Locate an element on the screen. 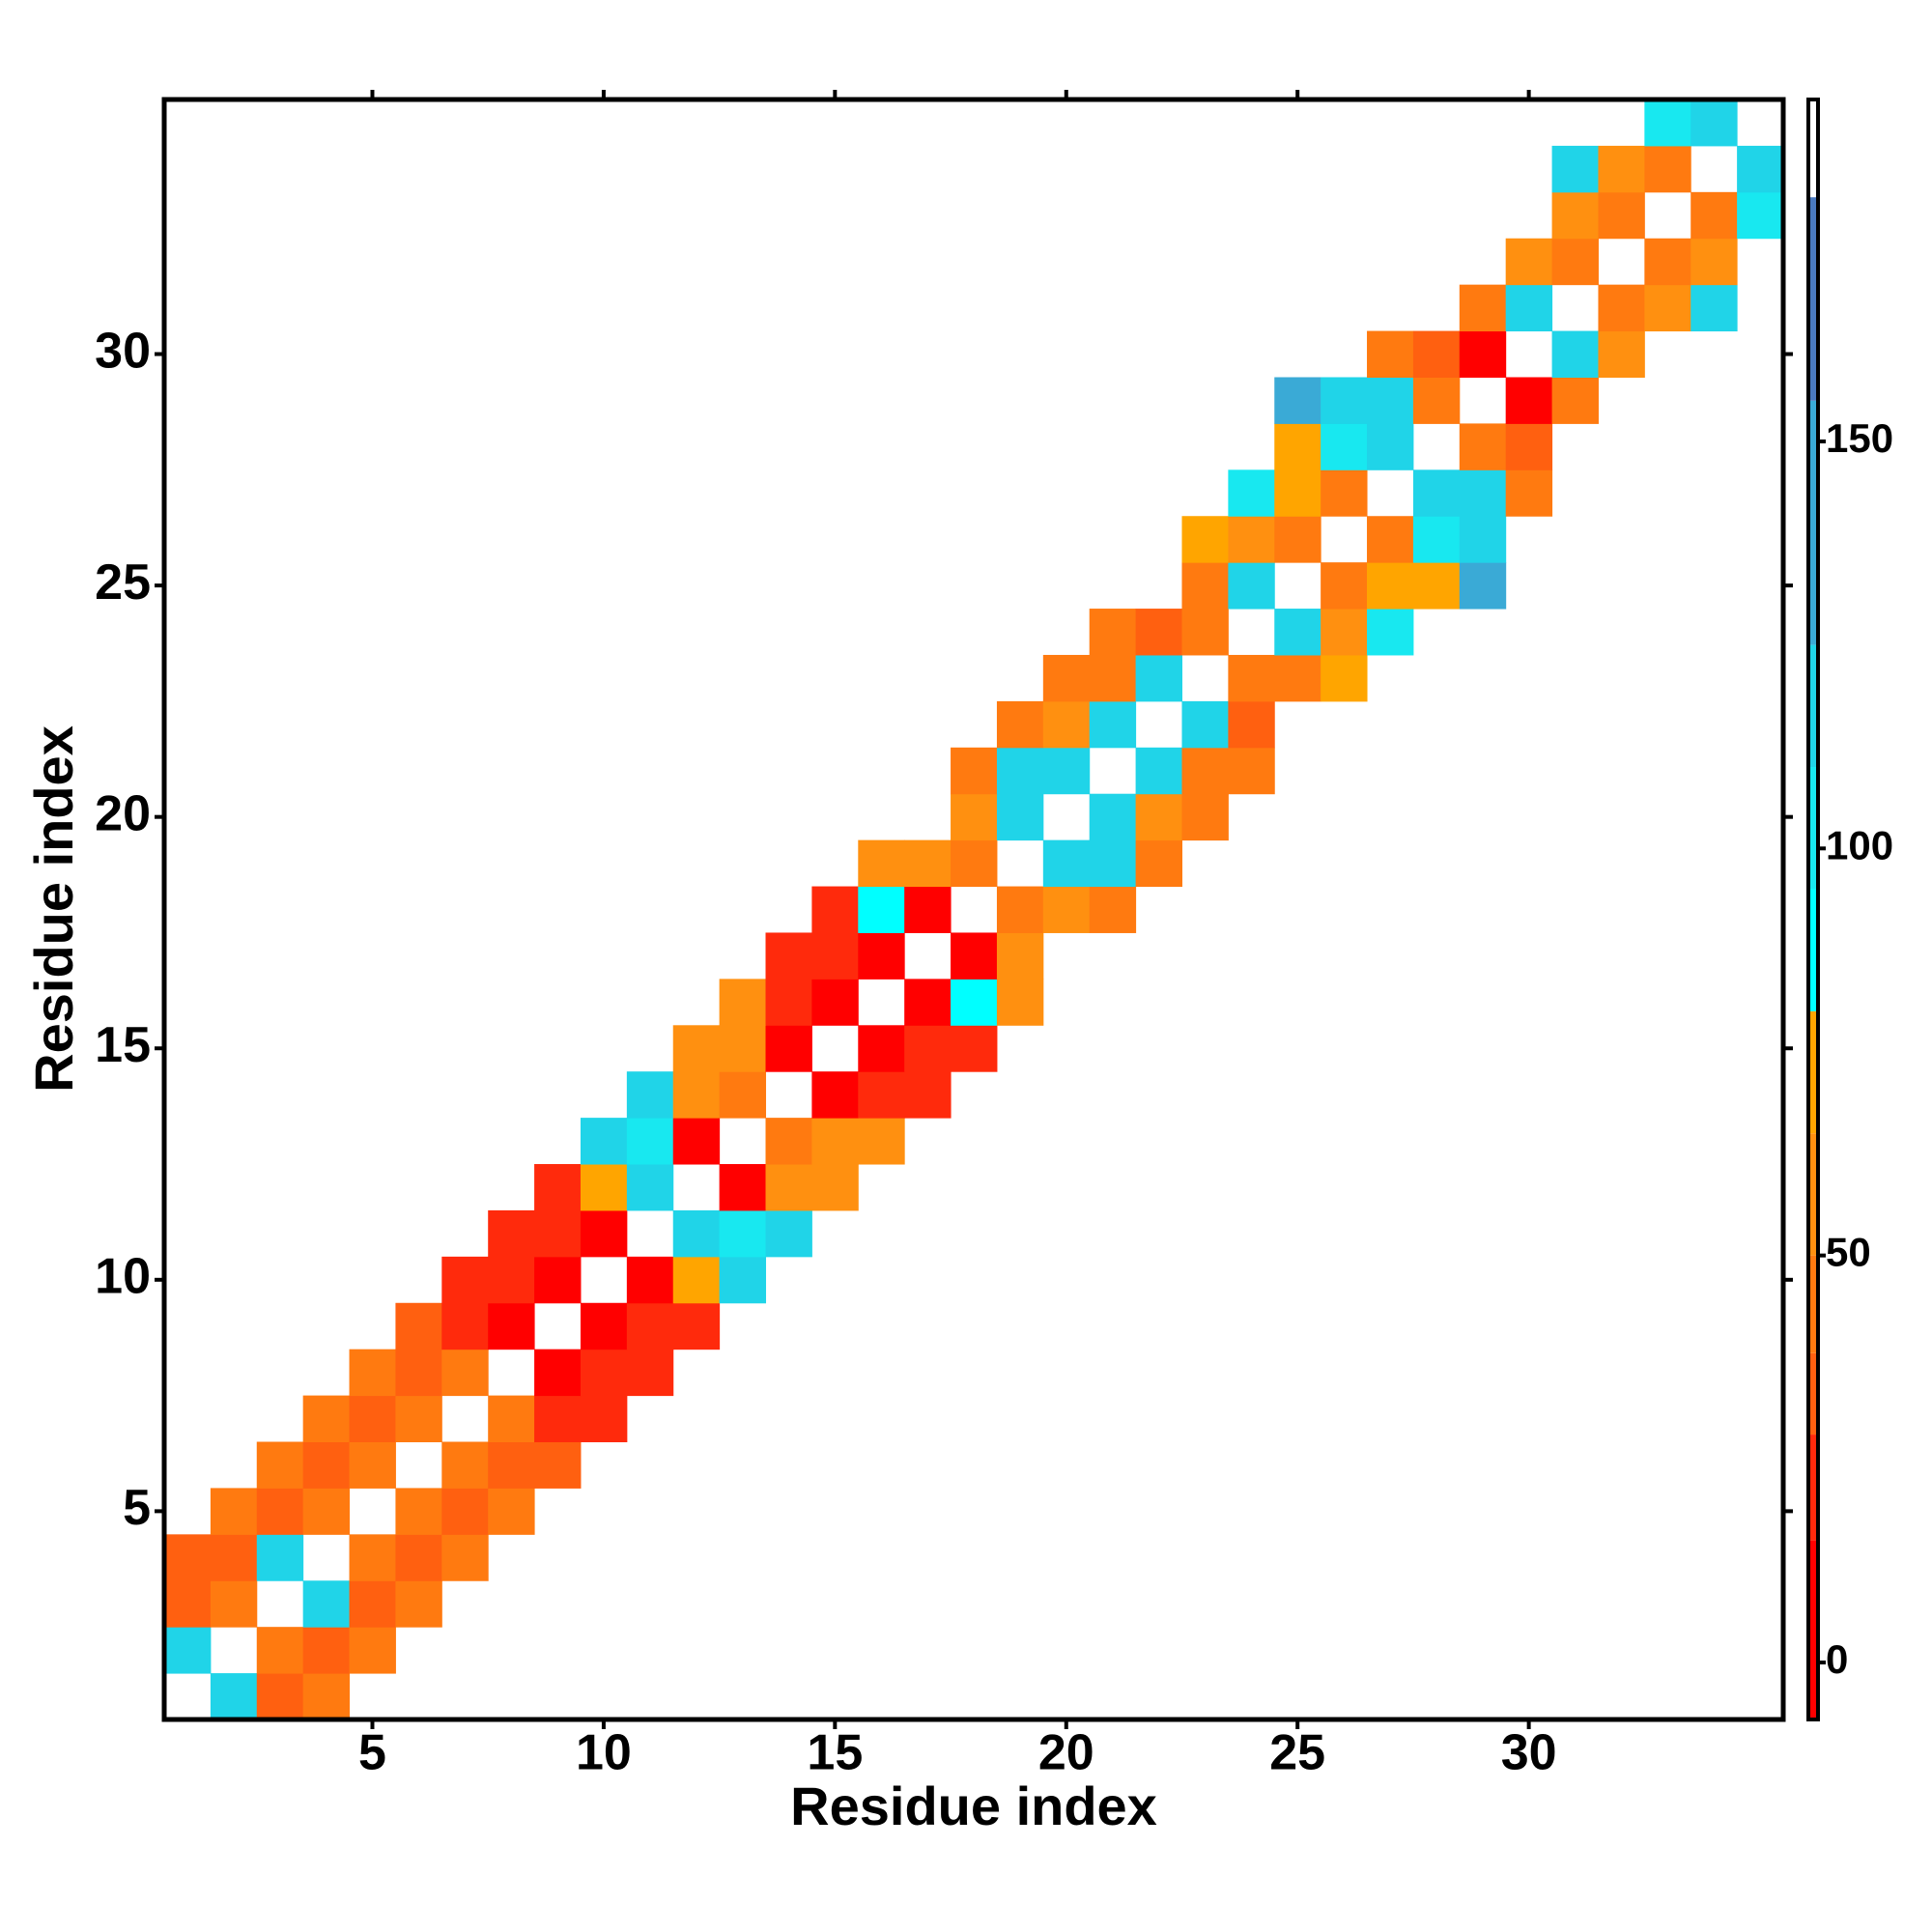  x-tick-label: 30 is located at coordinates (1529, 1753).